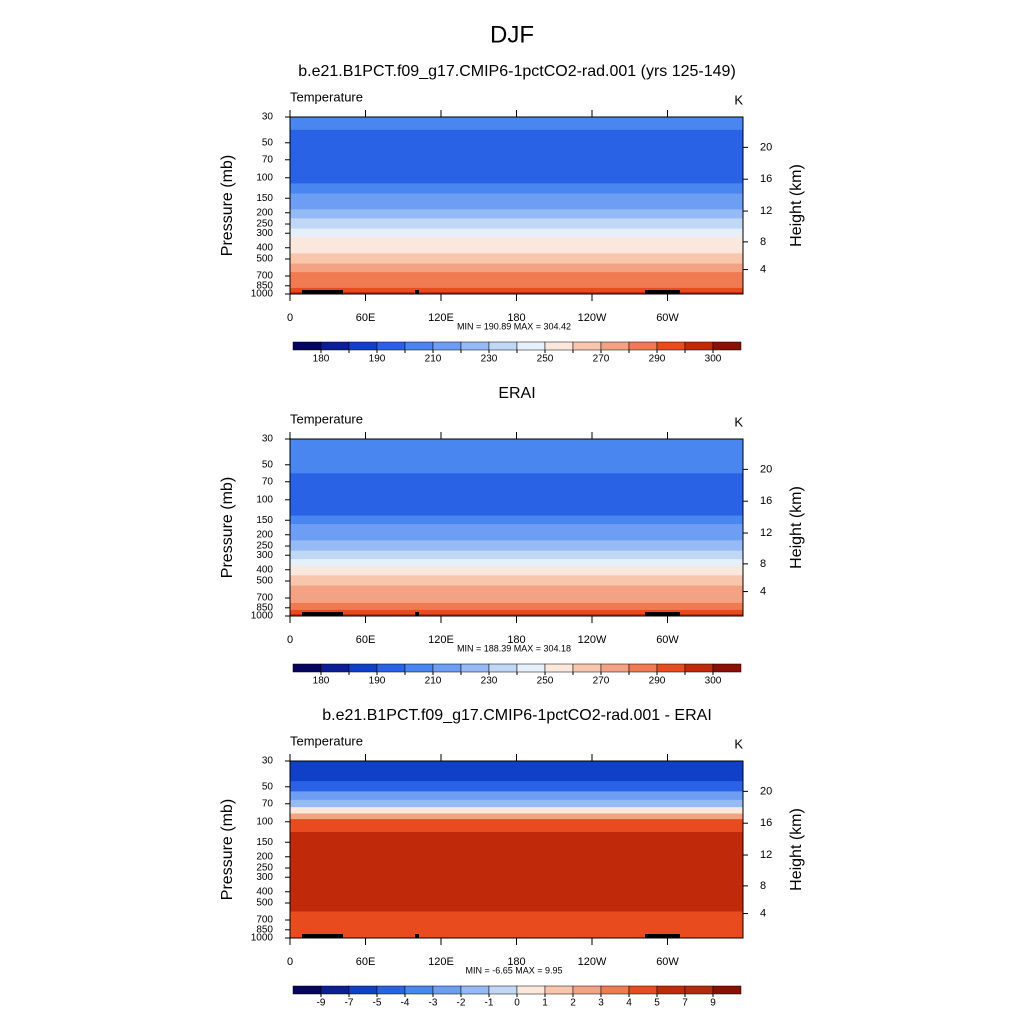 The height and width of the screenshot is (1024, 1024). Describe the element at coordinates (461, 1003) in the screenshot. I see `colorbar-label: -2` at that location.